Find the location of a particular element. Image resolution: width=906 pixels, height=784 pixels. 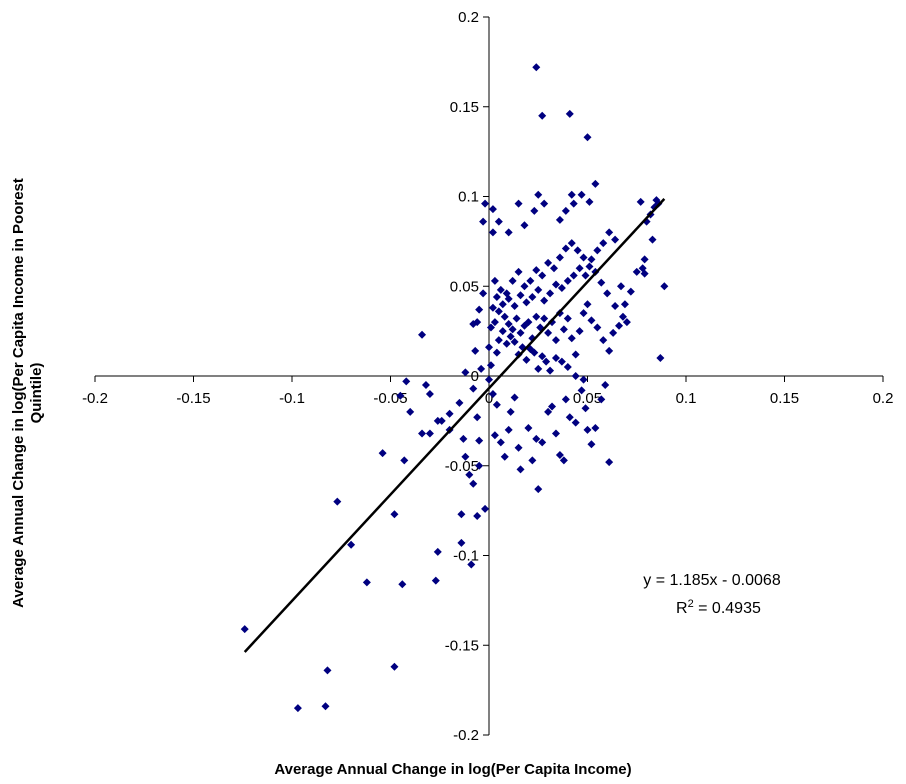

r-squared-value: = 0.4935 is located at coordinates (727, 608).